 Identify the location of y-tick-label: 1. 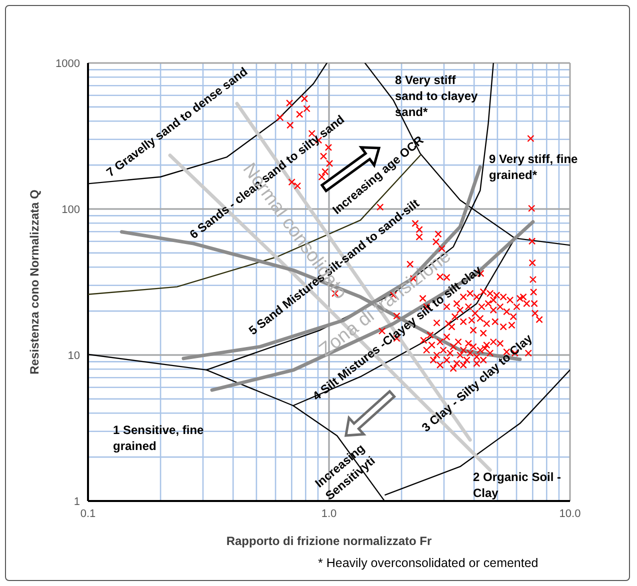
(77, 502).